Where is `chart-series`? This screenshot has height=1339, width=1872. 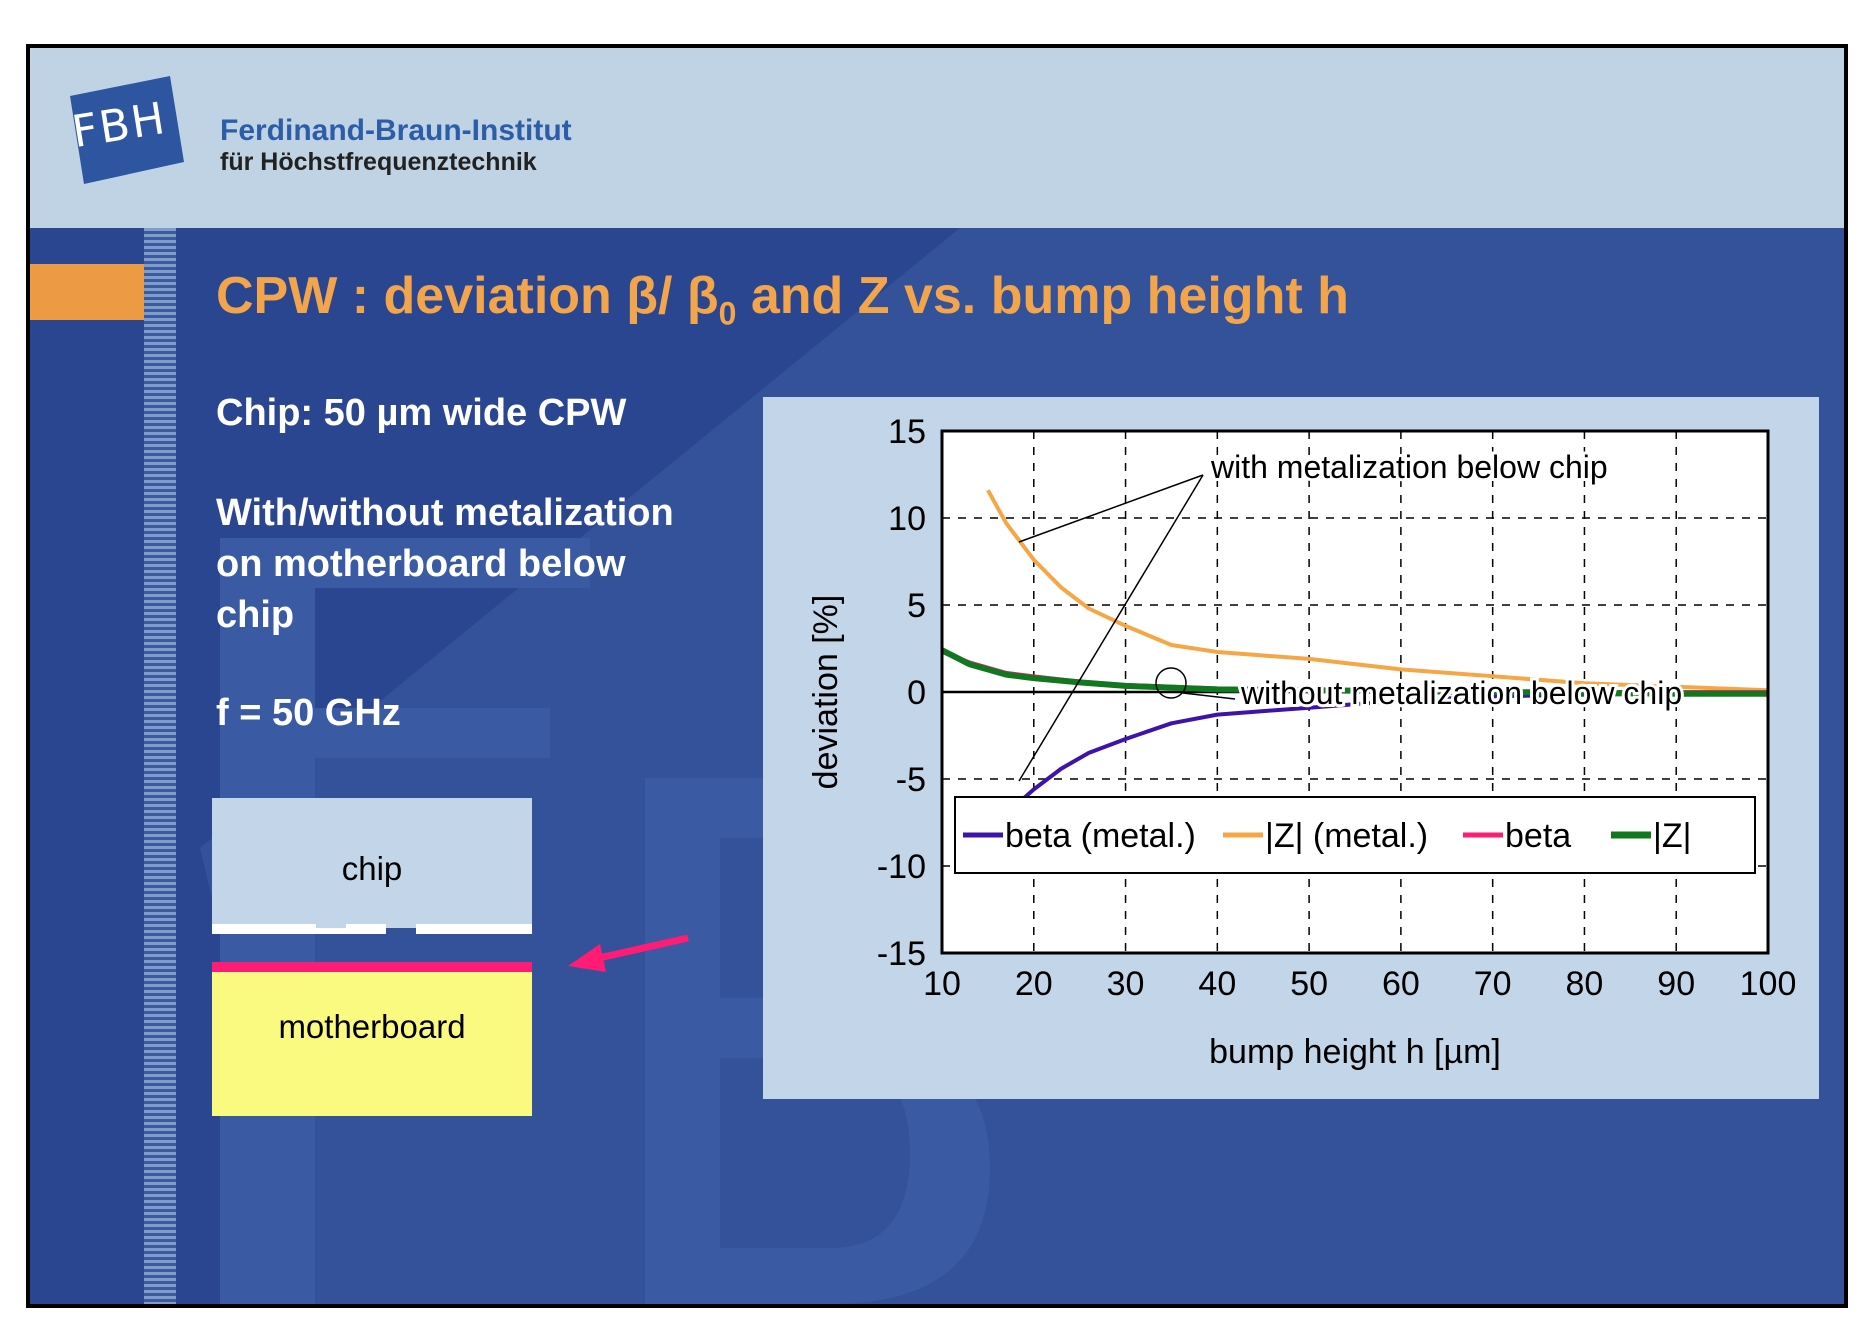 chart-series is located at coordinates (1354, 663).